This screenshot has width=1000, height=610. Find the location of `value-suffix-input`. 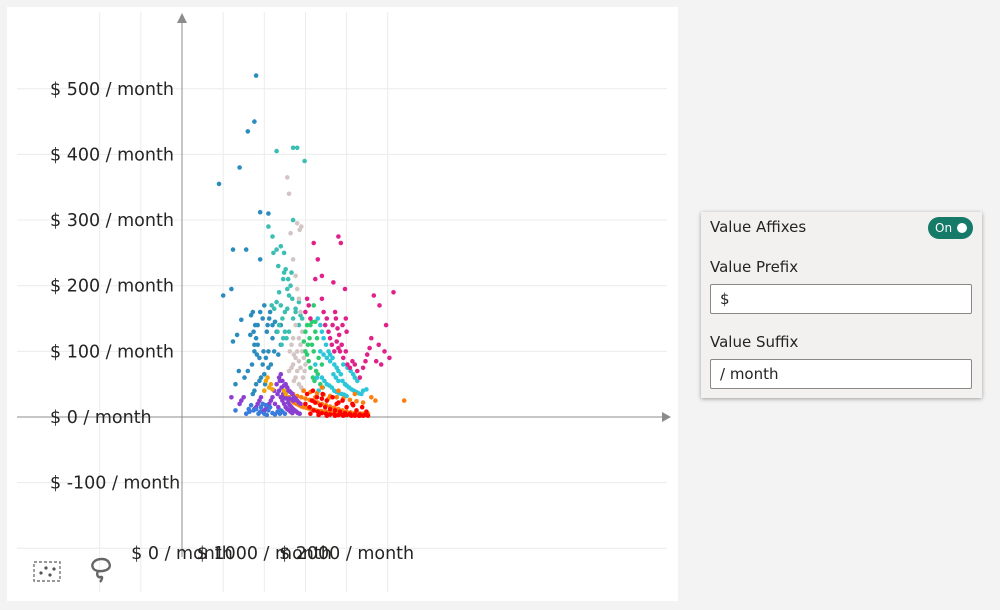

value-suffix-input is located at coordinates (841, 374).